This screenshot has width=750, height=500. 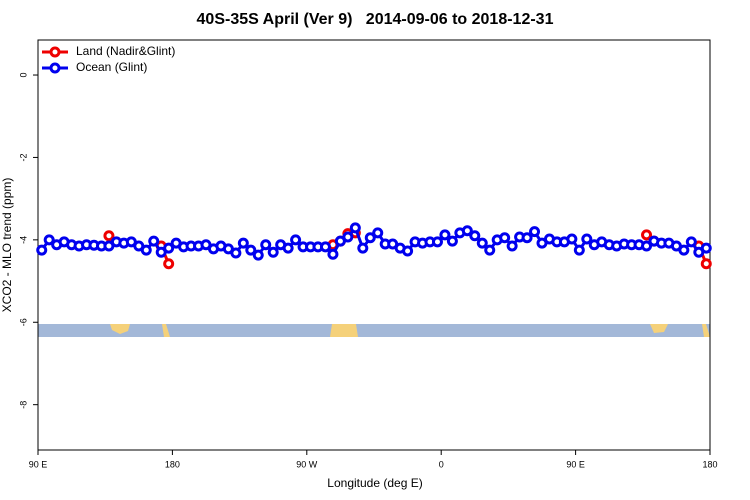 I want to click on ocean-band, so click(x=374, y=330).